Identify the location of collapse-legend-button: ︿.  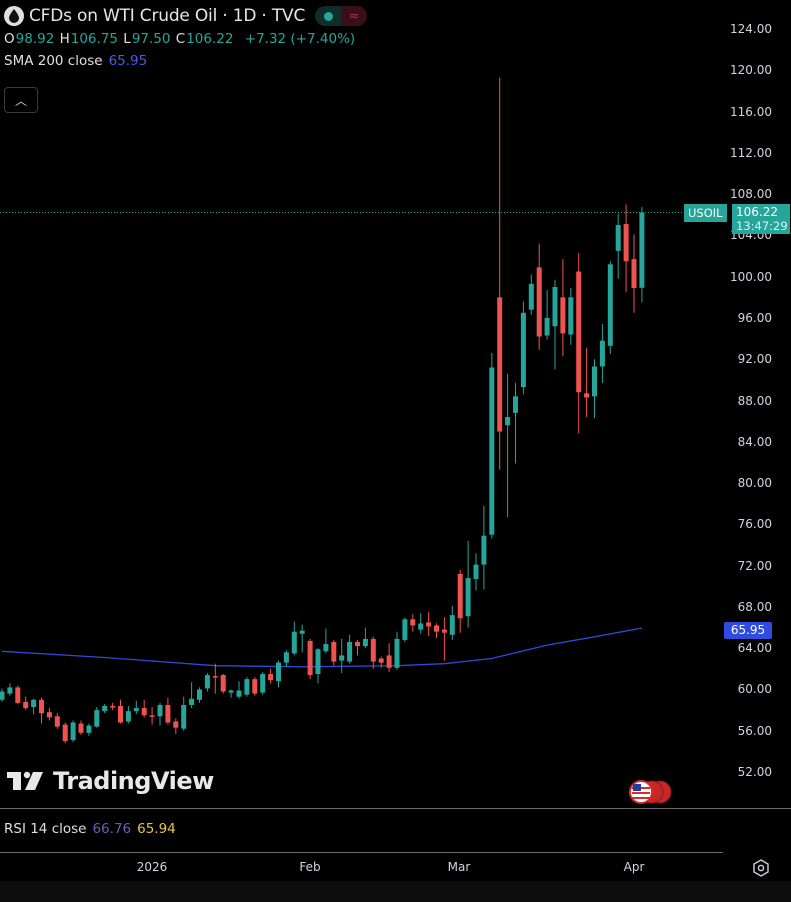
(21, 100).